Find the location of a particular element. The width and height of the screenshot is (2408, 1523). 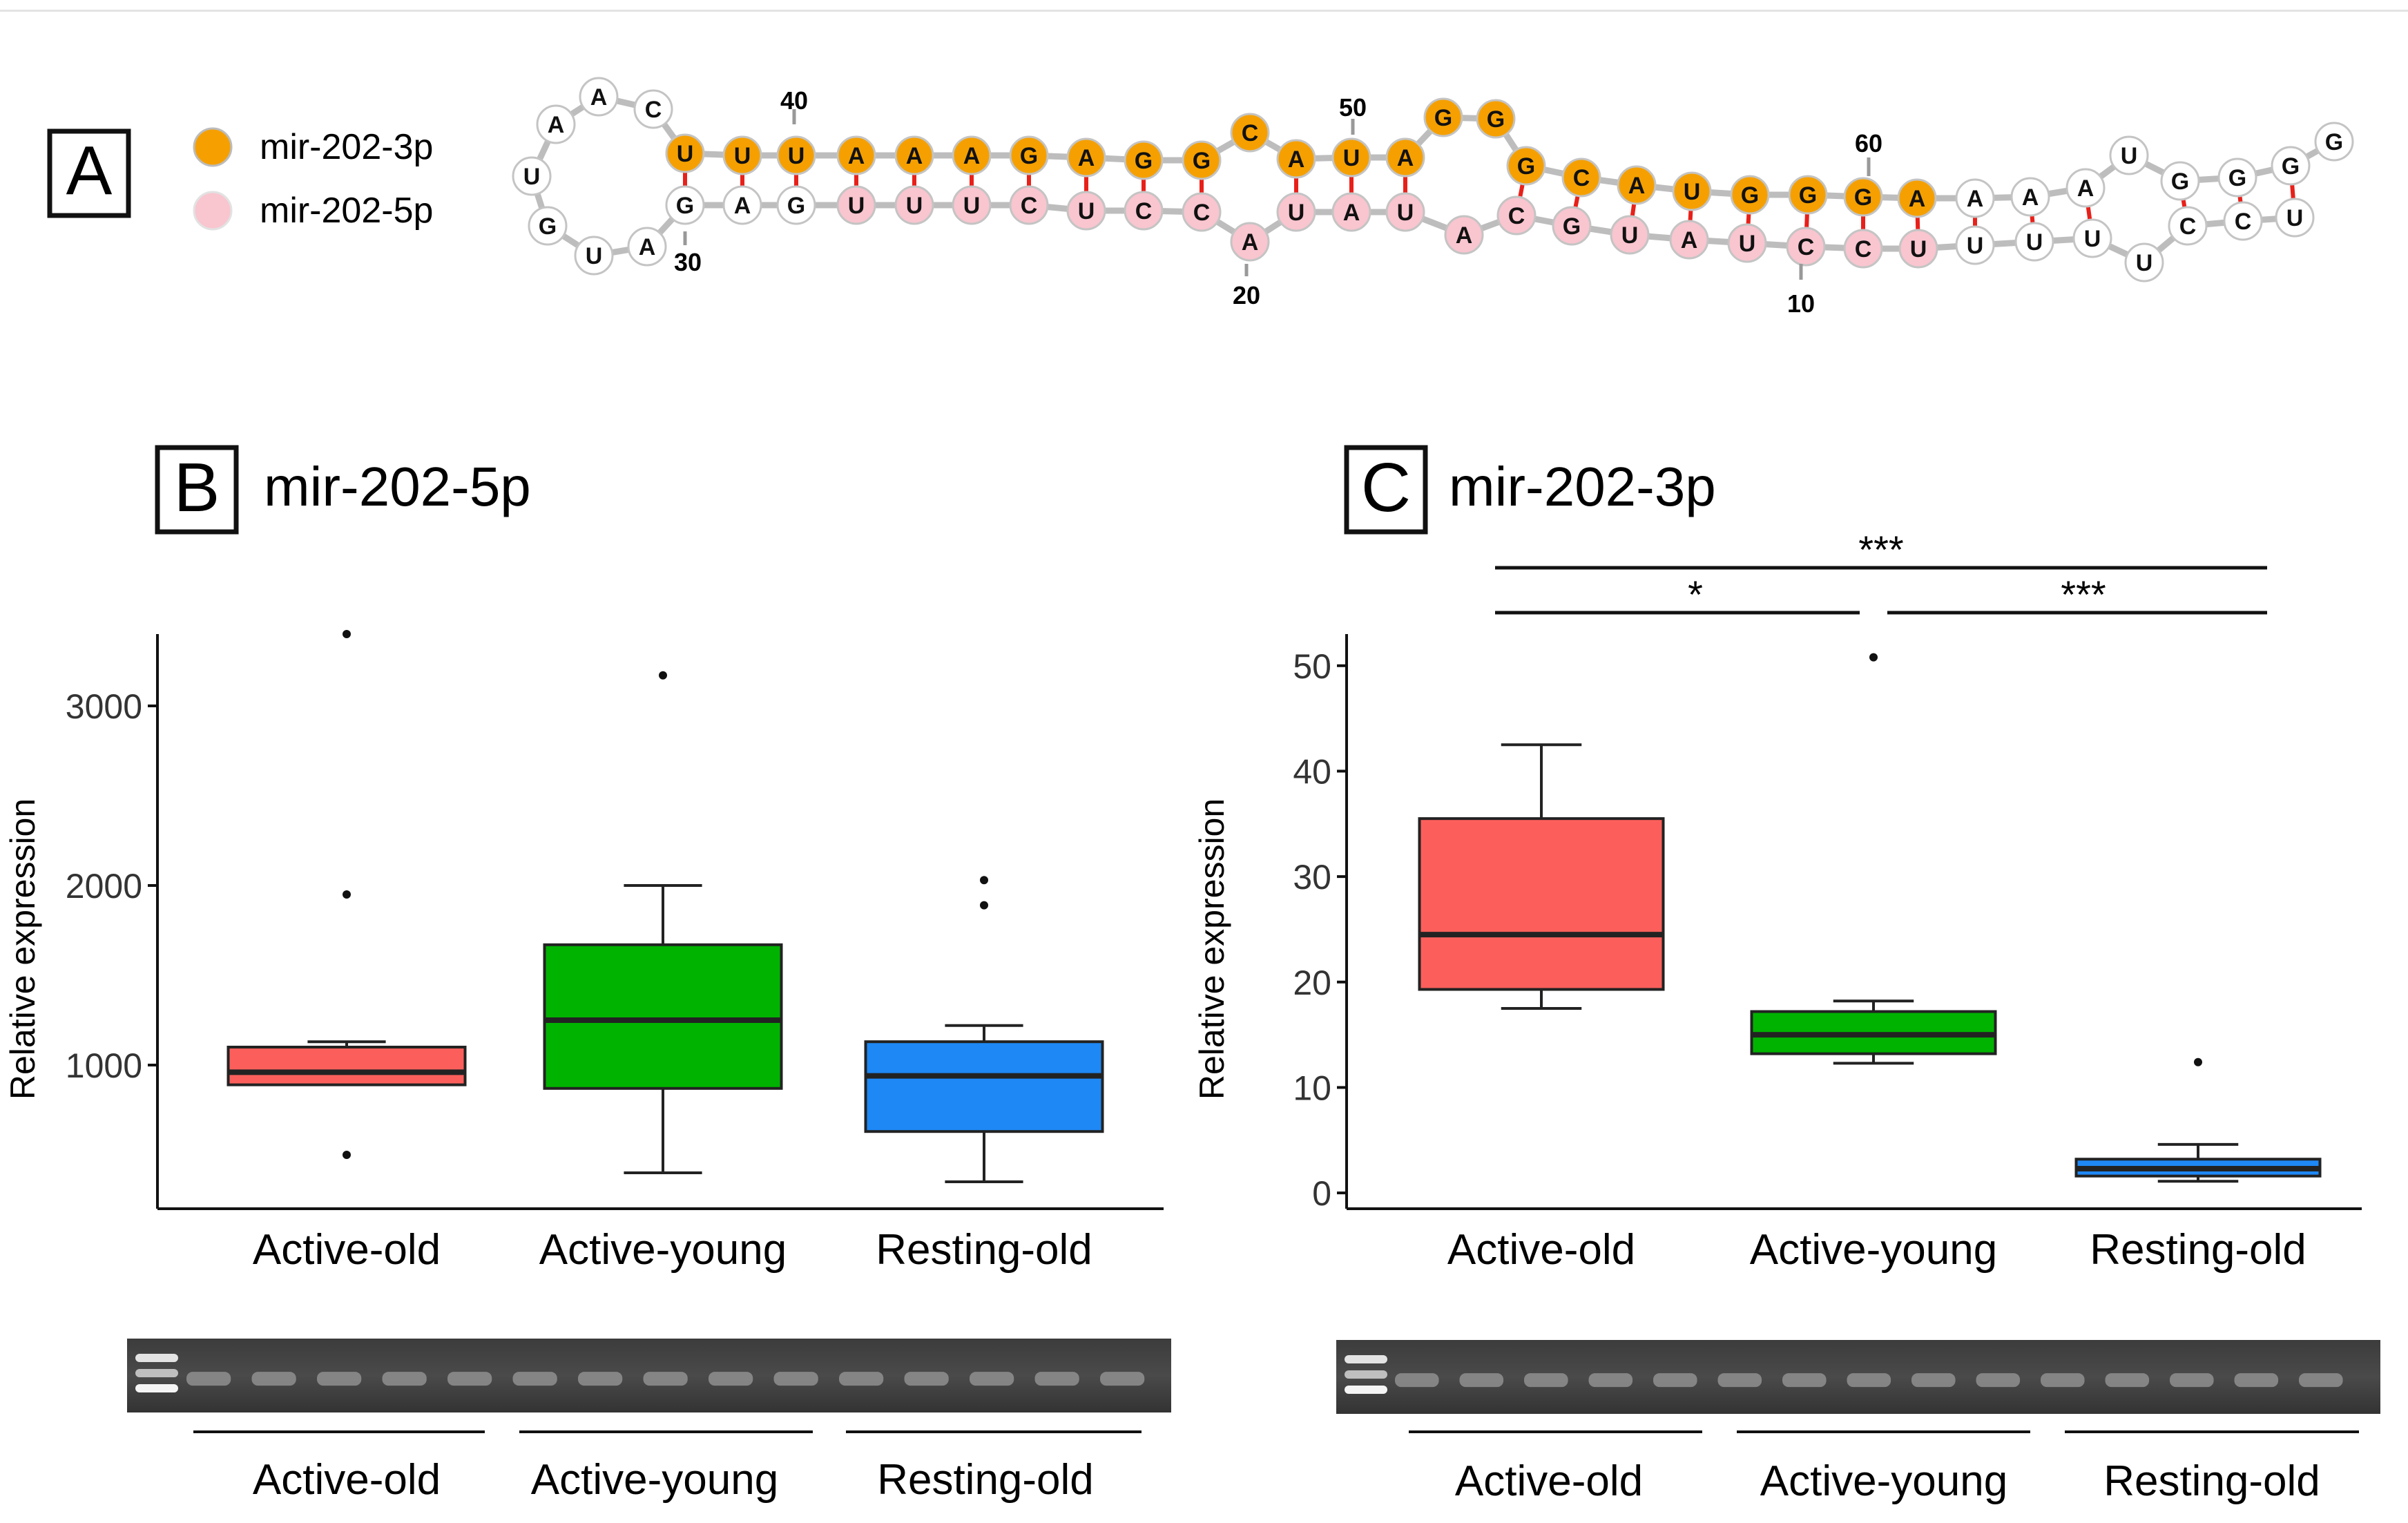

nucleotide-top-1: U is located at coordinates (742, 155).